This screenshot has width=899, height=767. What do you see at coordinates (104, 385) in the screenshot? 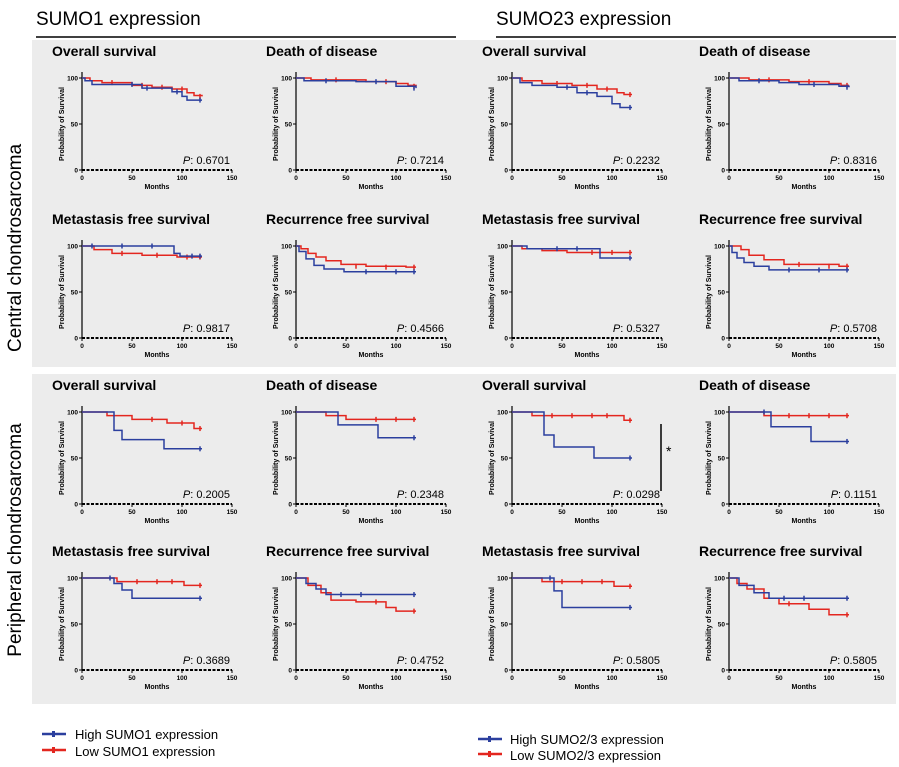
I see `panel-title: Overall survival` at bounding box center [104, 385].